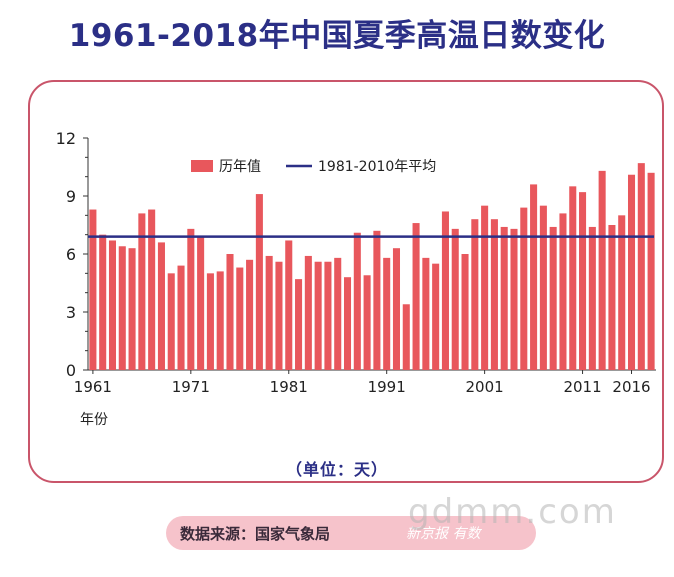 This screenshot has width=674, height=577. What do you see at coordinates (504, 298) in the screenshot?
I see `bar-2003` at bounding box center [504, 298].